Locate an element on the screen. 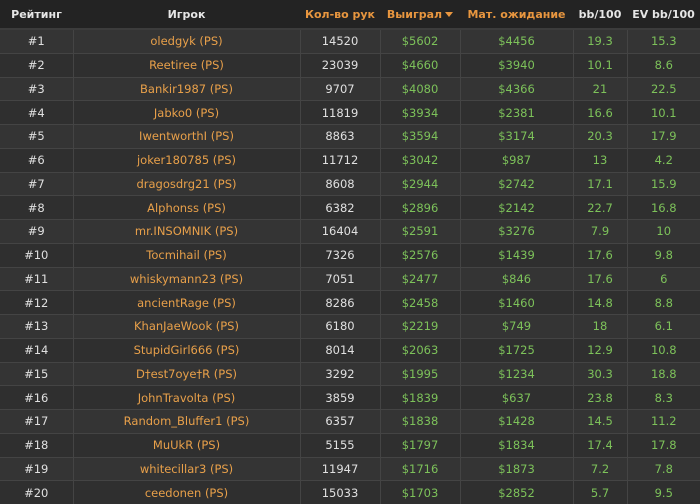  evbb-cell: 8.6 is located at coordinates (663, 64).